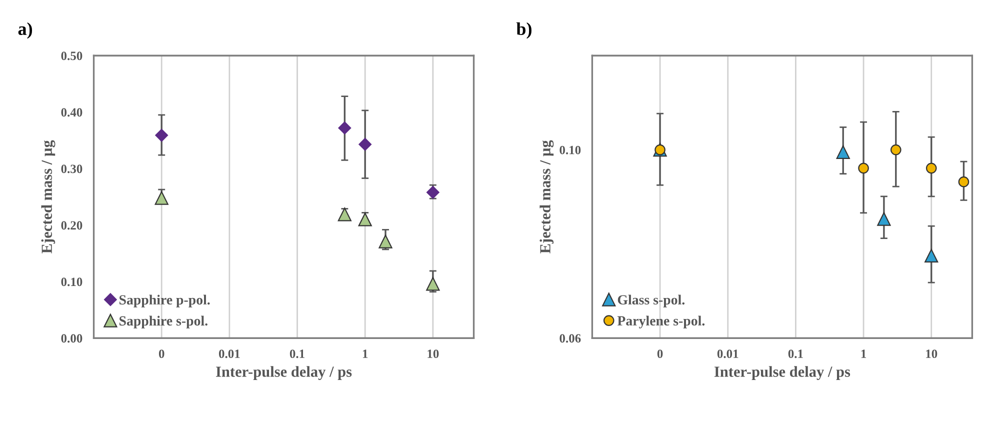 The image size is (987, 428). Describe the element at coordinates (71, 112) in the screenshot. I see `y-tick-label: 0.40` at that location.